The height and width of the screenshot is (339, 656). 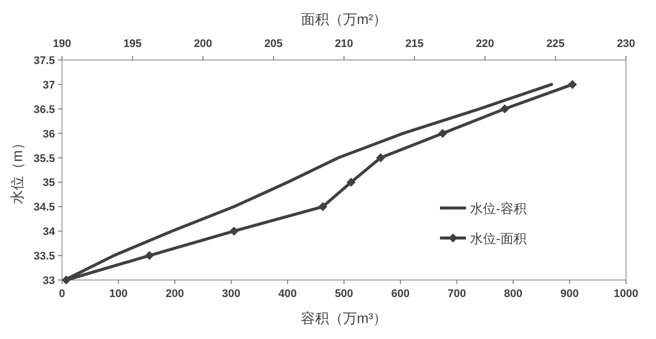 What do you see at coordinates (48, 281) in the screenshot?
I see `y-tick-label: 33` at bounding box center [48, 281].